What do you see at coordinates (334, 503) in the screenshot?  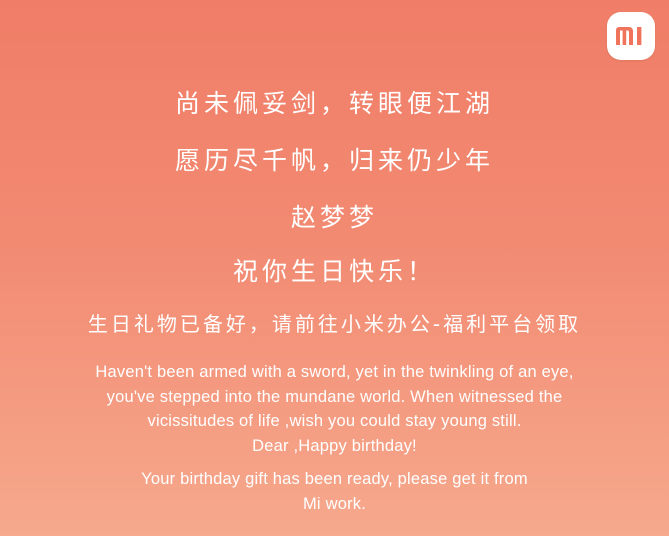 I see `english-gift-line-2: Mi work.` at bounding box center [334, 503].